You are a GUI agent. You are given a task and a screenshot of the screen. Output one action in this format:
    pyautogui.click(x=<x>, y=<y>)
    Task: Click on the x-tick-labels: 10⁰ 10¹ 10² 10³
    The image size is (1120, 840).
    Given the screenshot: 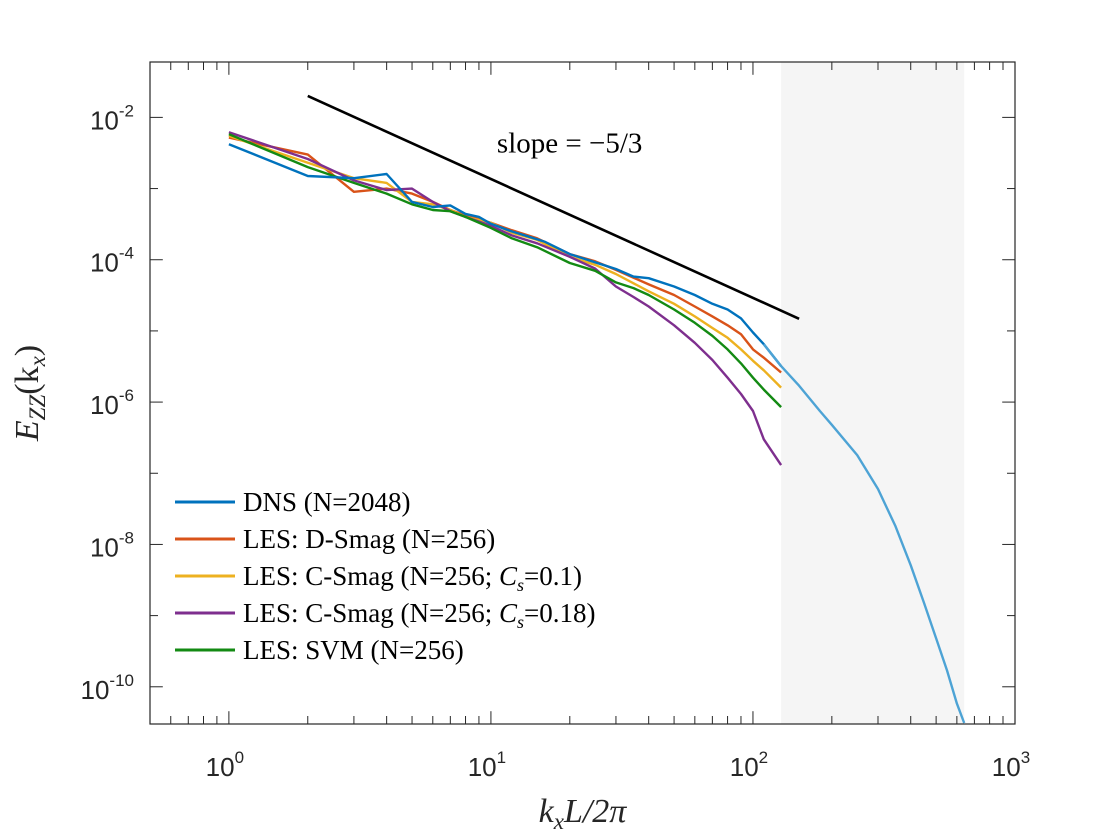 What is the action you would take?
    pyautogui.click(x=618, y=765)
    